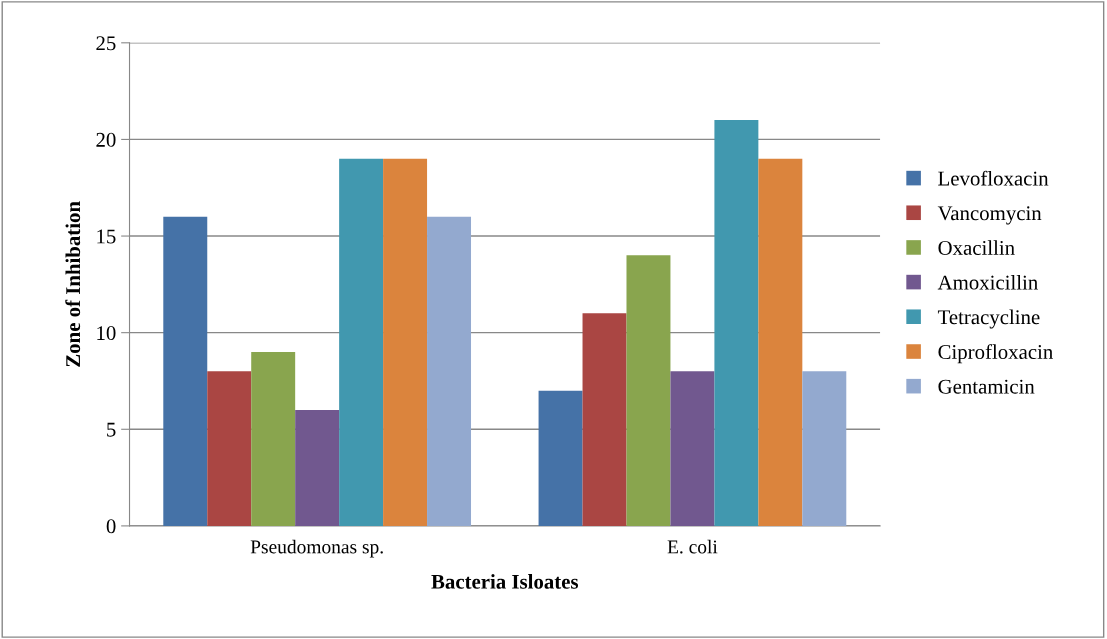 This screenshot has height=639, width=1107. Describe the element at coordinates (989, 215) in the screenshot. I see `legend-label: Vancomycin` at that location.